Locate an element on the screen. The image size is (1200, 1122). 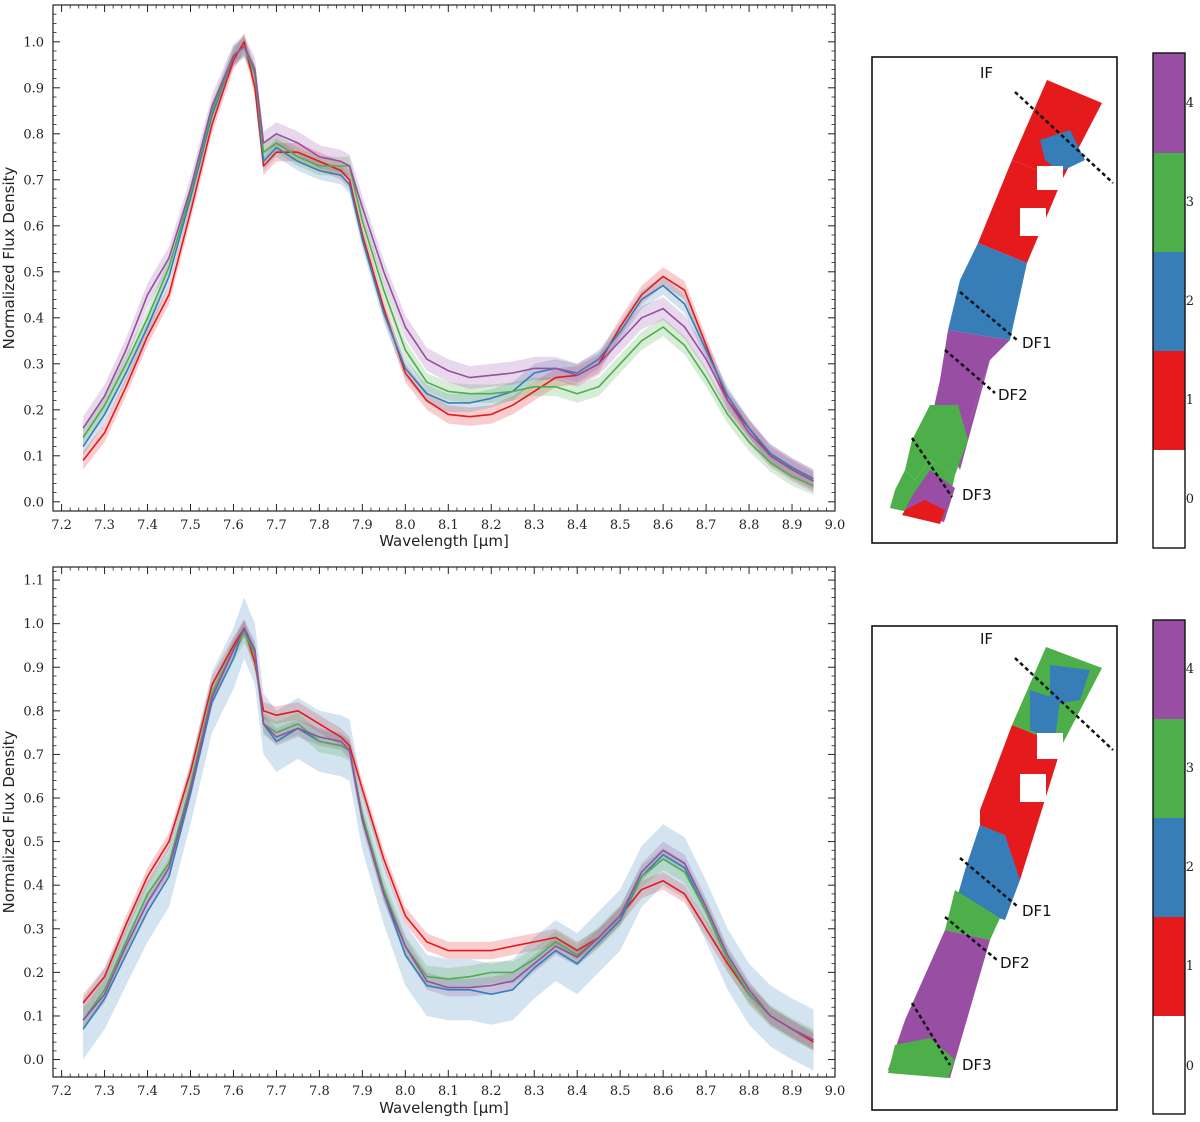
map-line-df2 is located at coordinates (971, 938).